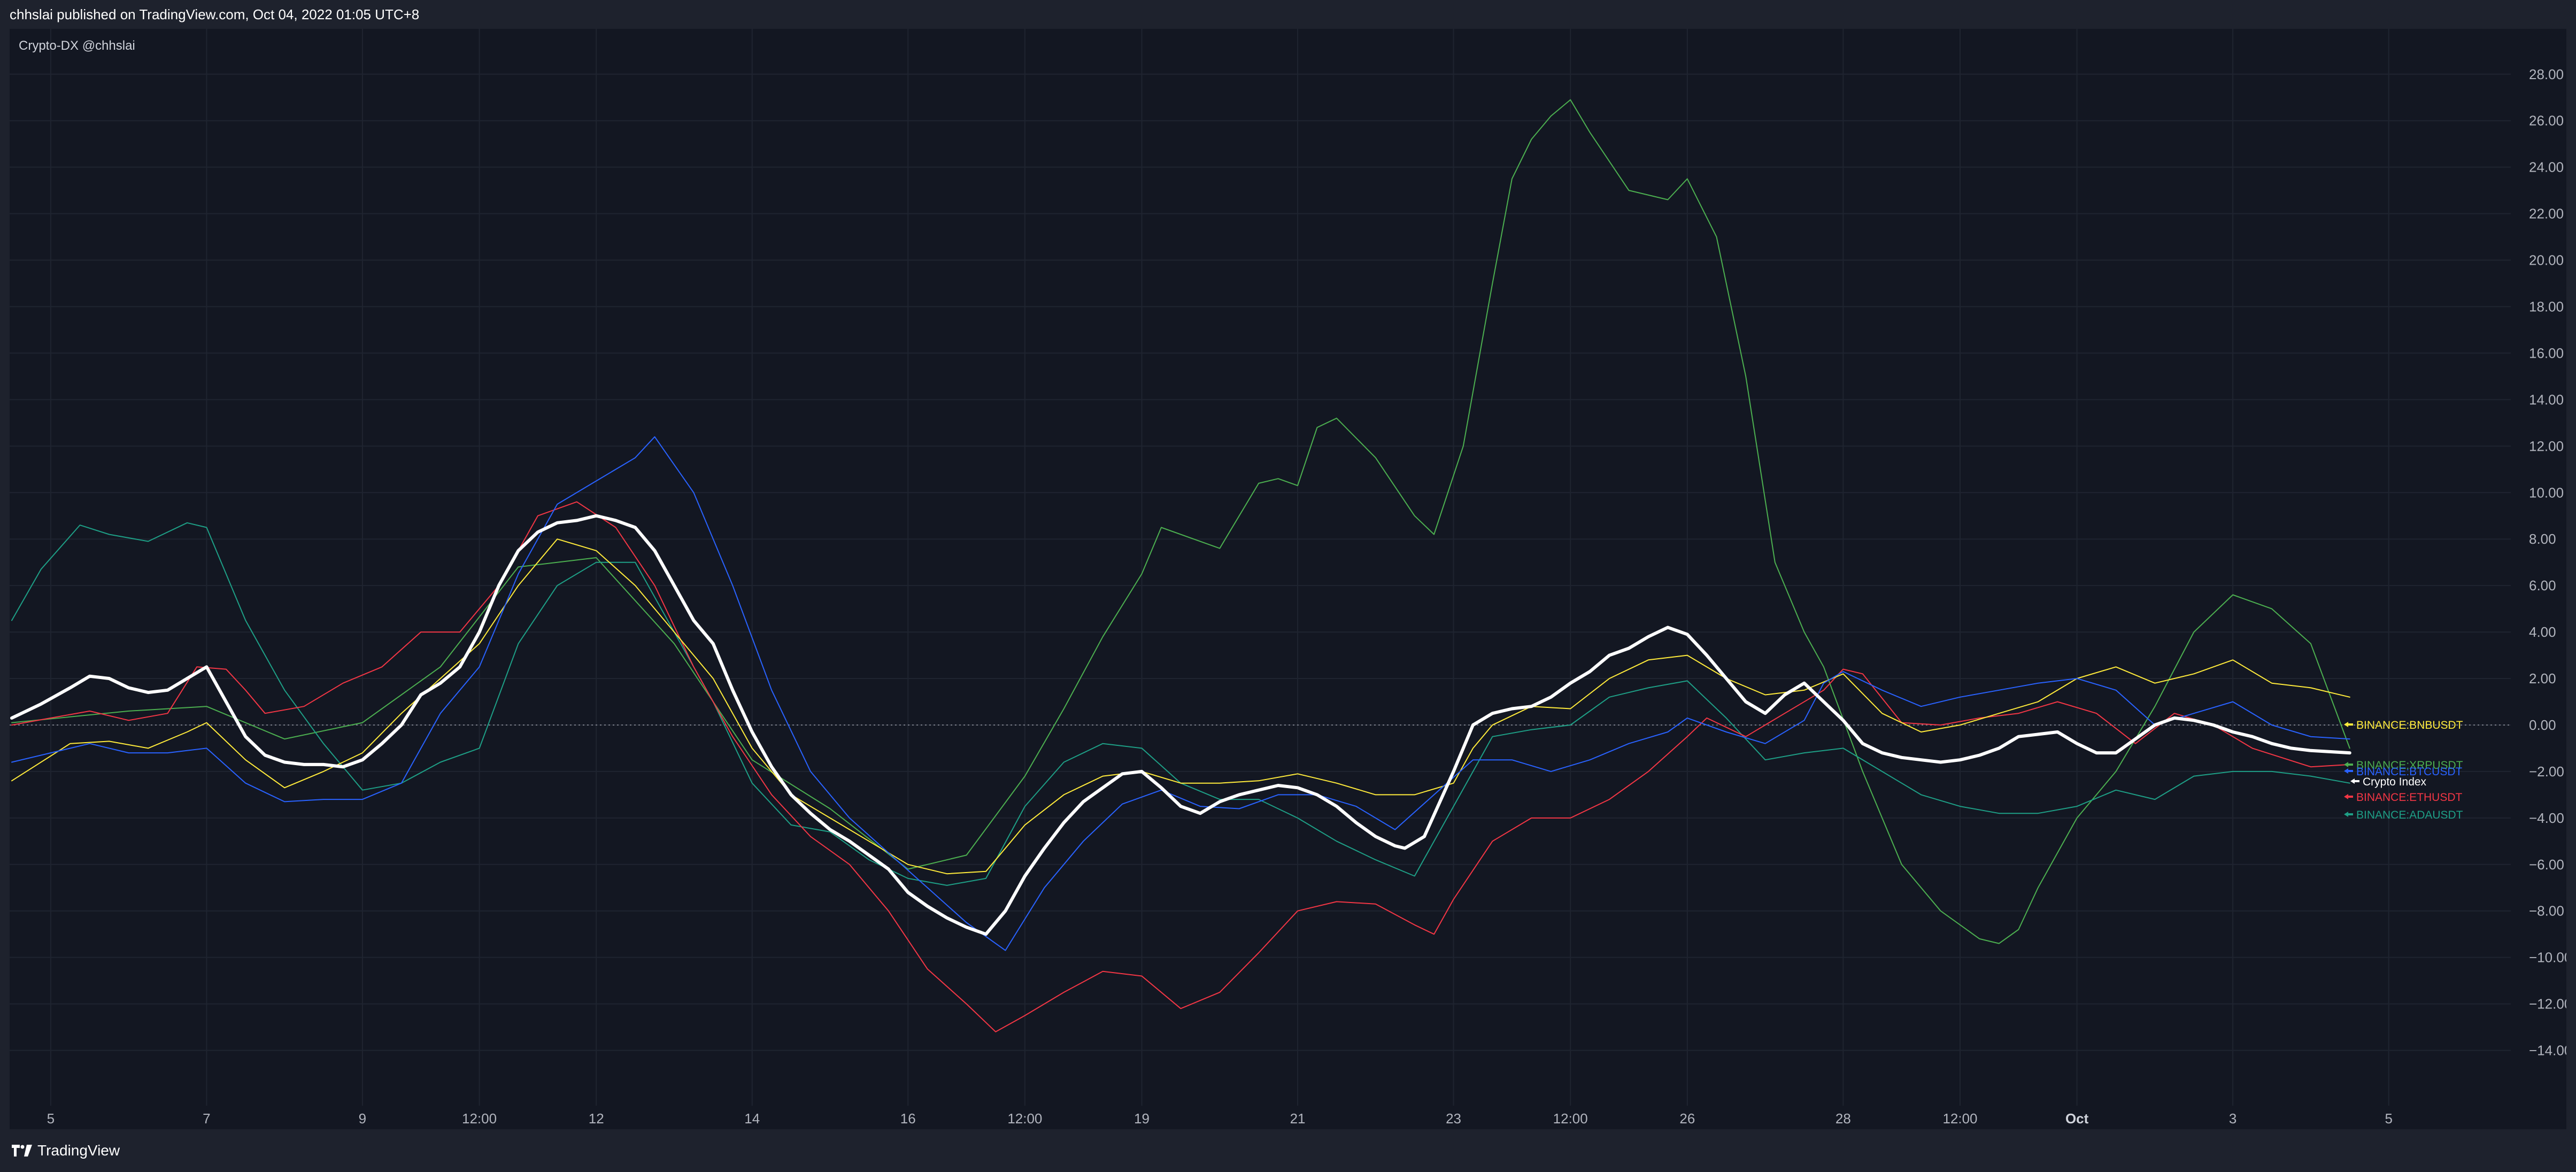 The width and height of the screenshot is (2576, 1172). Describe the element at coordinates (2546, 121) in the screenshot. I see `y-tick-label: 26.00` at that location.